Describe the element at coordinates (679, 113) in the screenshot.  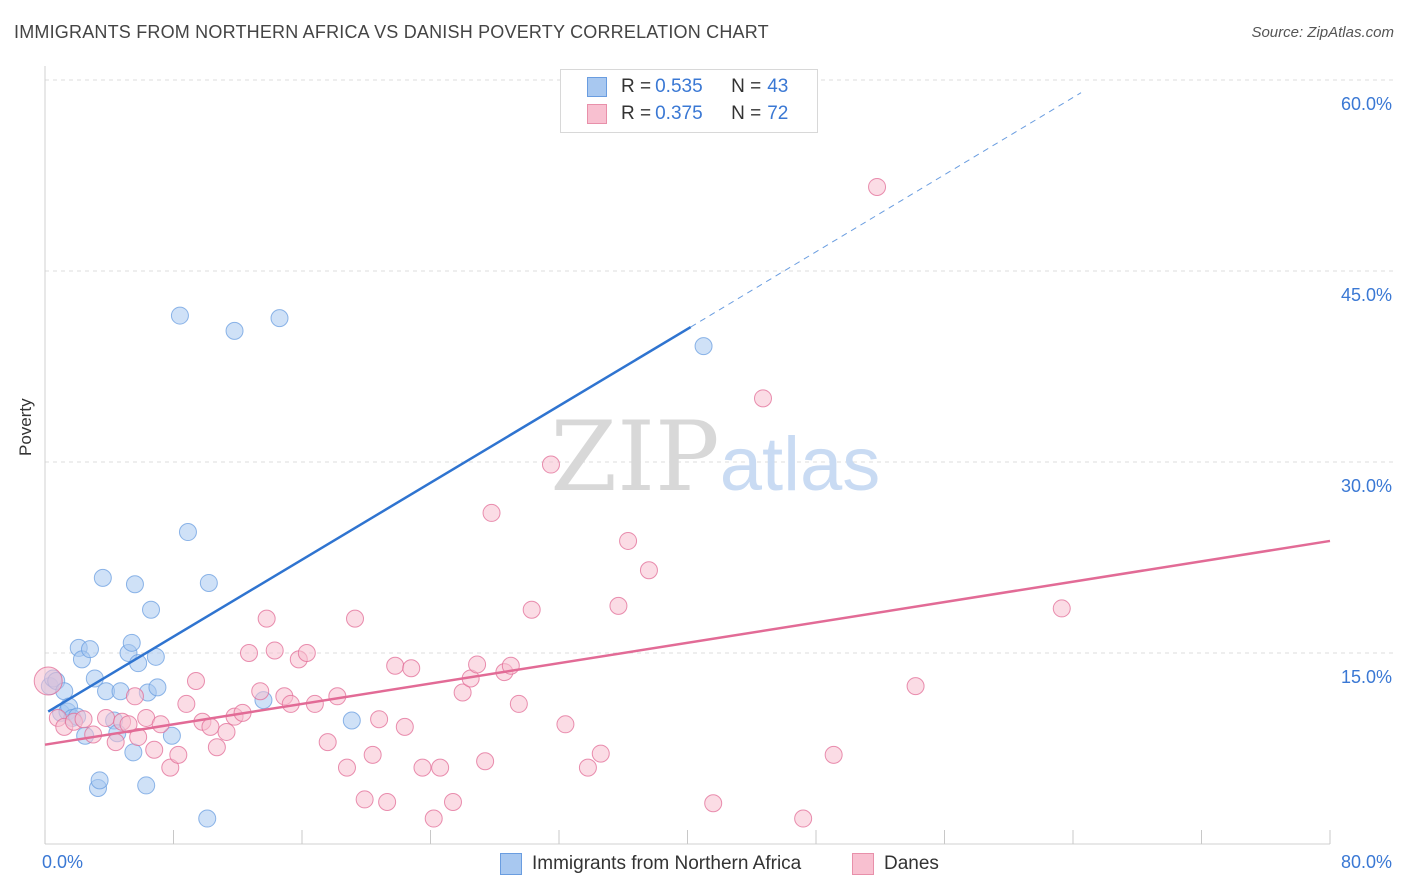
I see `r-value: 0.375` at that location.